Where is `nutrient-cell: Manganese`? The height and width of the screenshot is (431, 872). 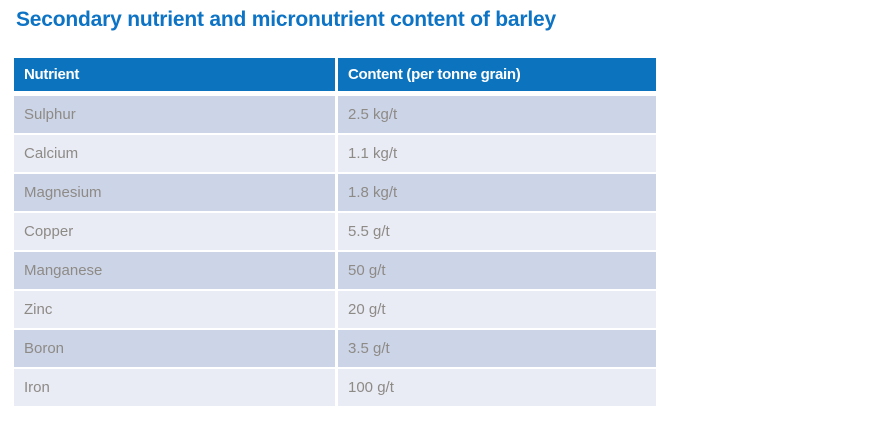 nutrient-cell: Manganese is located at coordinates (174, 270).